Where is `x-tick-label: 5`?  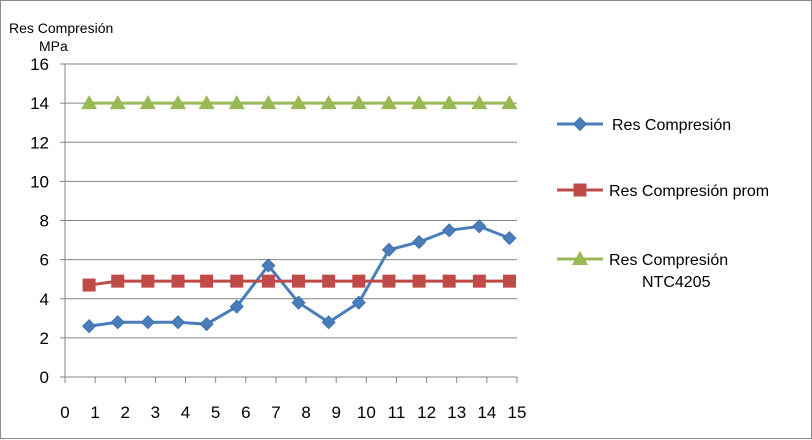
x-tick-label: 5 is located at coordinates (215, 412).